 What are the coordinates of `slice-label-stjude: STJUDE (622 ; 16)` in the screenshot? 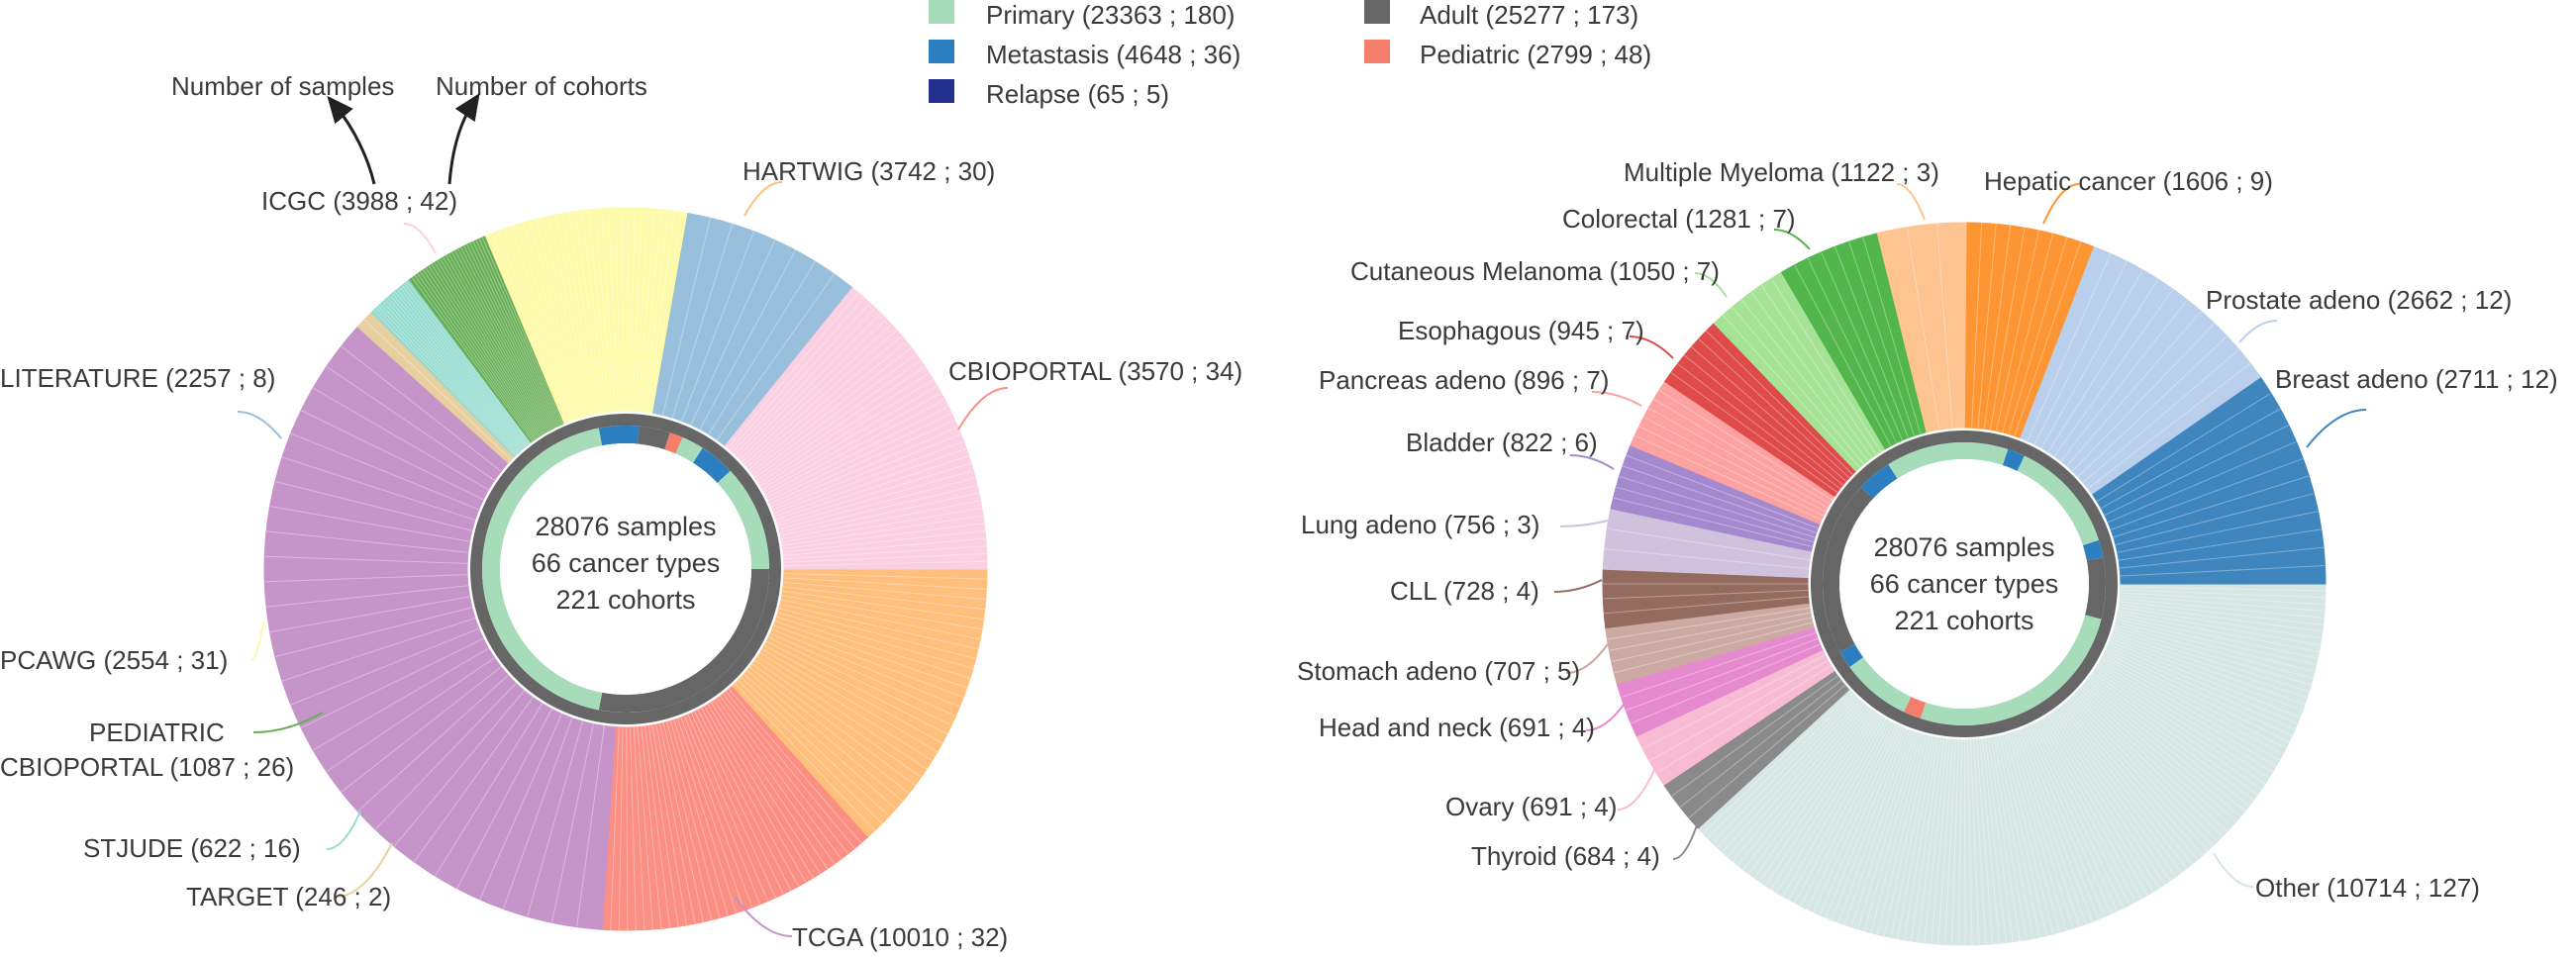 It's located at (192, 848).